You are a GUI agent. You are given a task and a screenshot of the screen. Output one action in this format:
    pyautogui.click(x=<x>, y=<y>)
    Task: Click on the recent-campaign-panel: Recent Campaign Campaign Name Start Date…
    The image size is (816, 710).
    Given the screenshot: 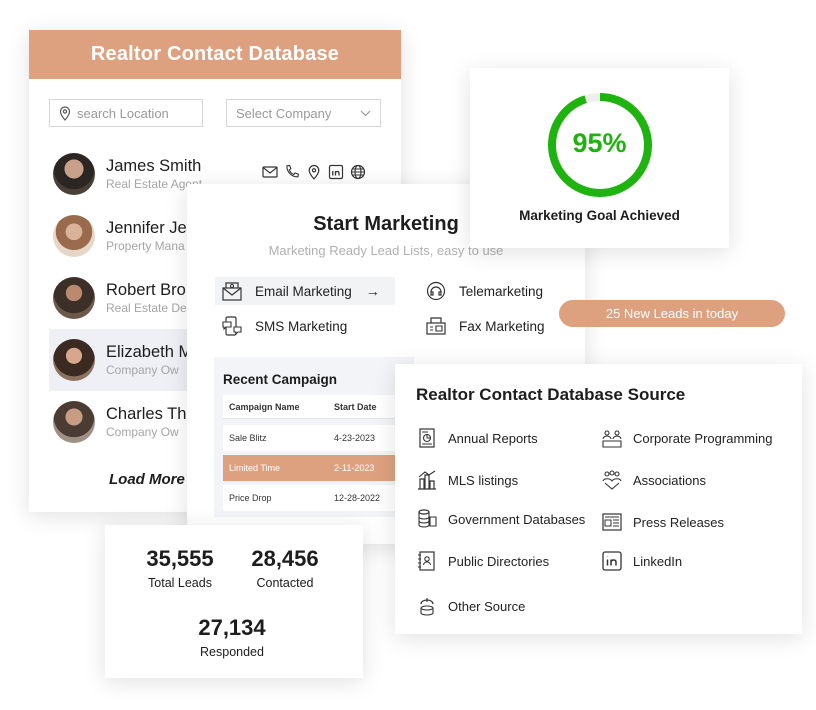 What is the action you would take?
    pyautogui.click(x=314, y=437)
    